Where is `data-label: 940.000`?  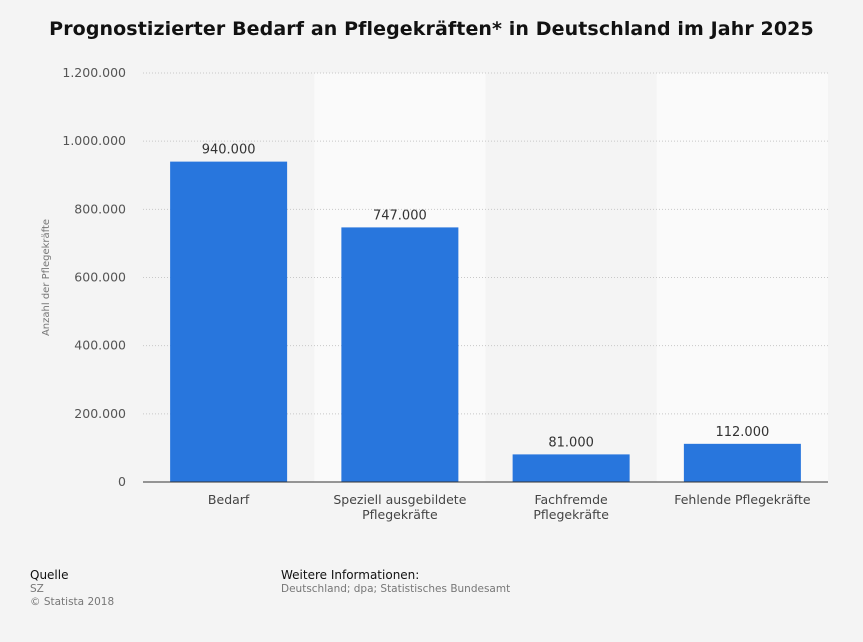
data-label: 940.000 is located at coordinates (229, 150).